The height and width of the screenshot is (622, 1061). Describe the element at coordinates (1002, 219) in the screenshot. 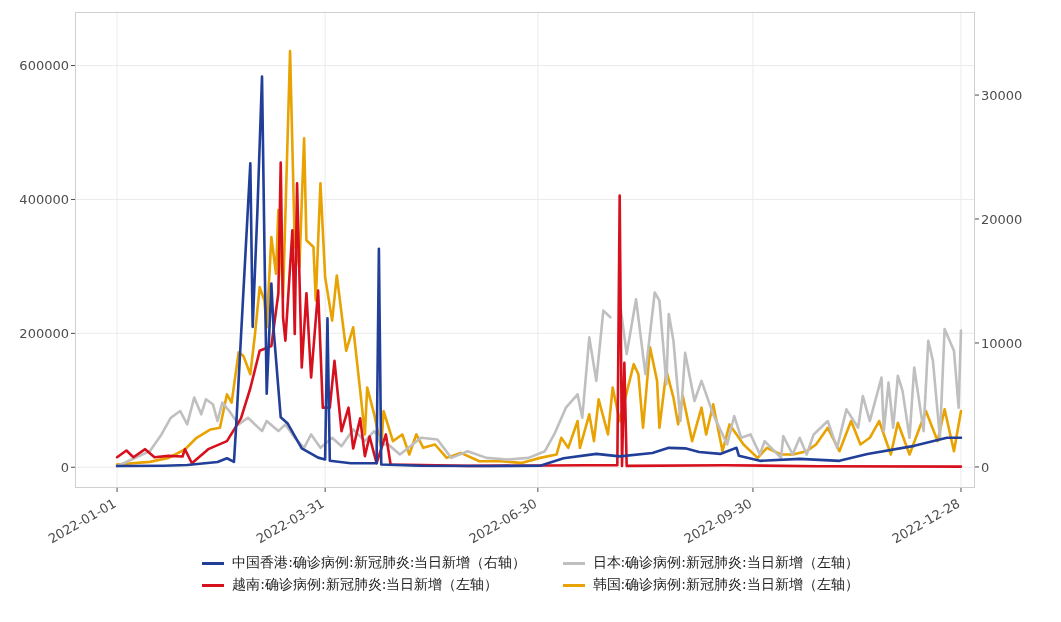

I see `y2-tick-label: 20000` at that location.